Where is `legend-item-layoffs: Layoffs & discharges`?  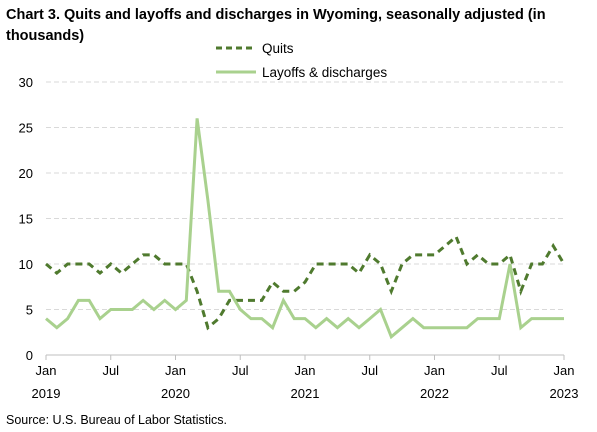
legend-item-layoffs: Layoffs & discharges is located at coordinates (301, 72).